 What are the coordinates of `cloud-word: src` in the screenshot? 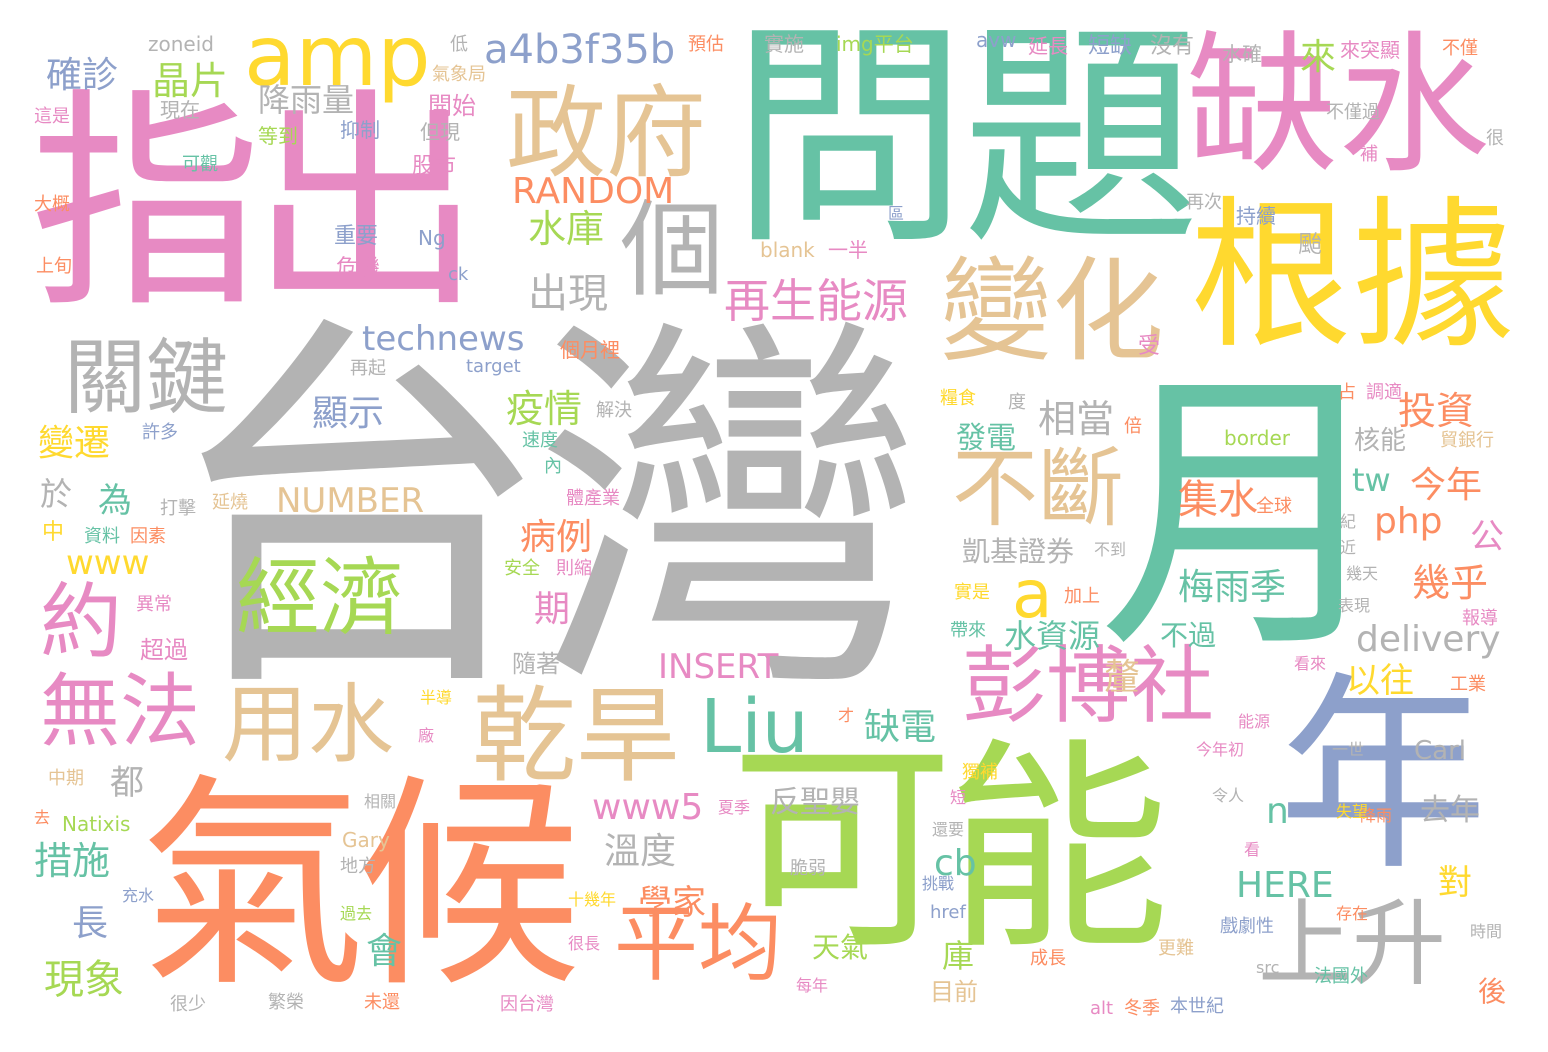 It's located at (1268, 967).